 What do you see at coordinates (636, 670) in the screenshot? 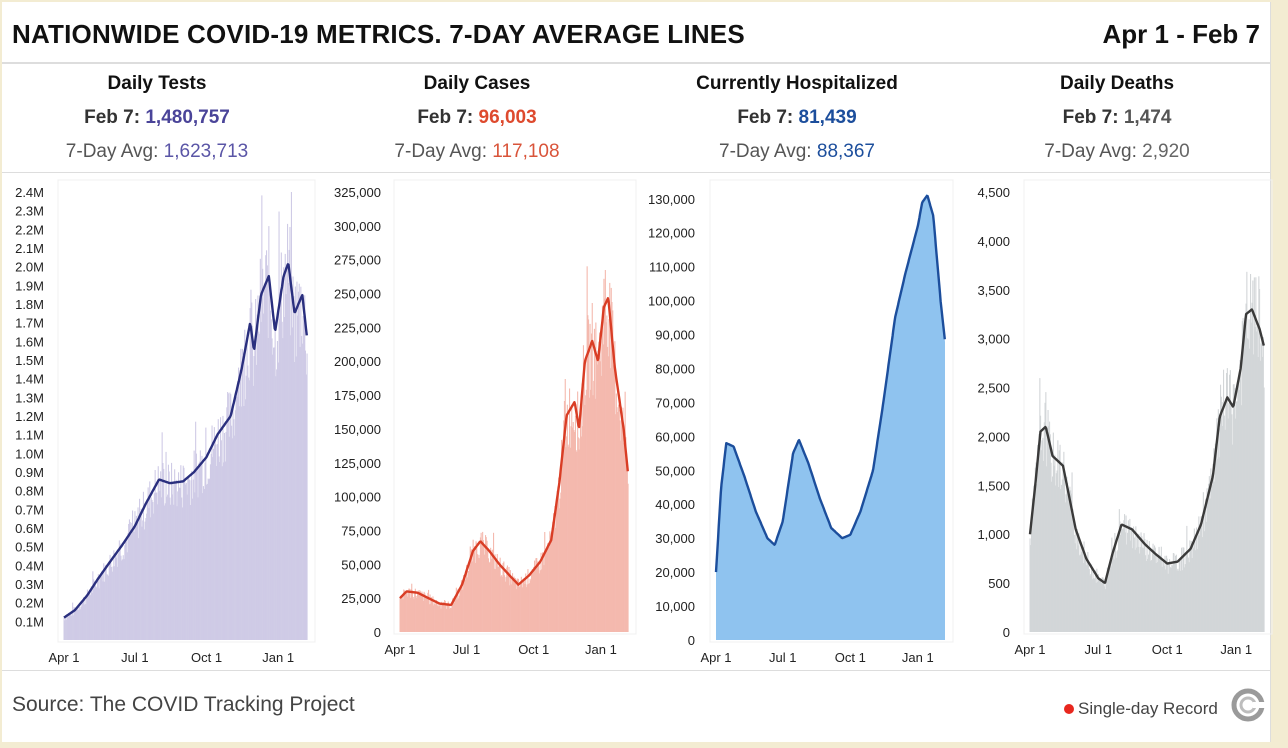
I see `divider` at bounding box center [636, 670].